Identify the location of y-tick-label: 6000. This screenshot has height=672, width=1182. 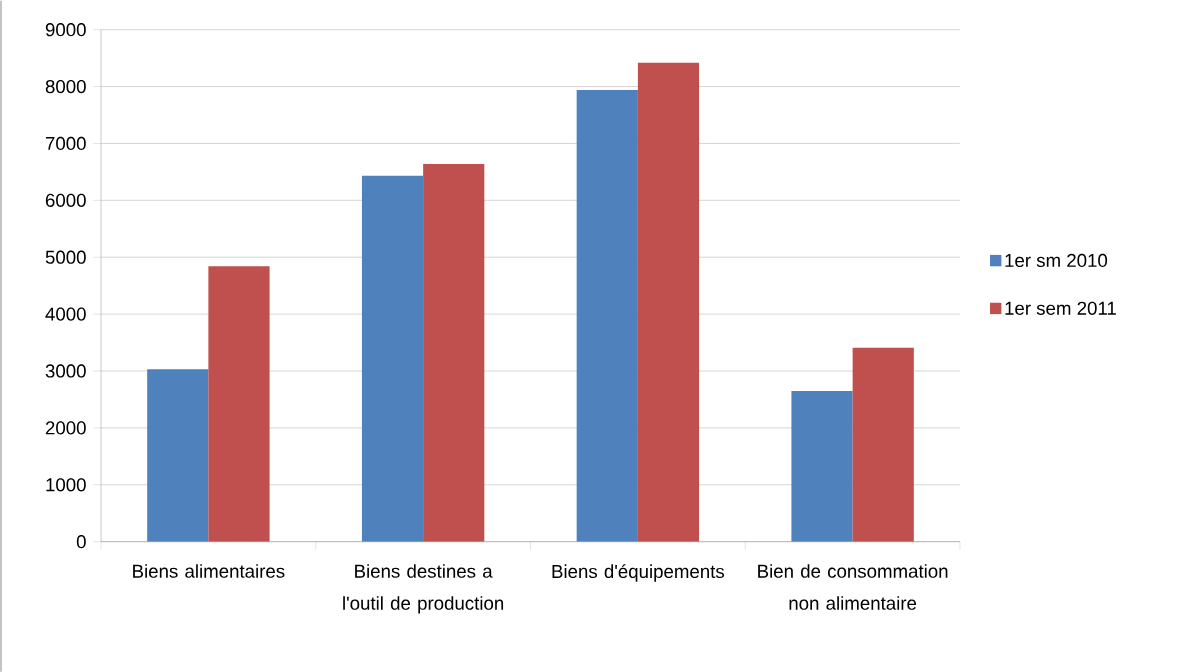
(65, 200).